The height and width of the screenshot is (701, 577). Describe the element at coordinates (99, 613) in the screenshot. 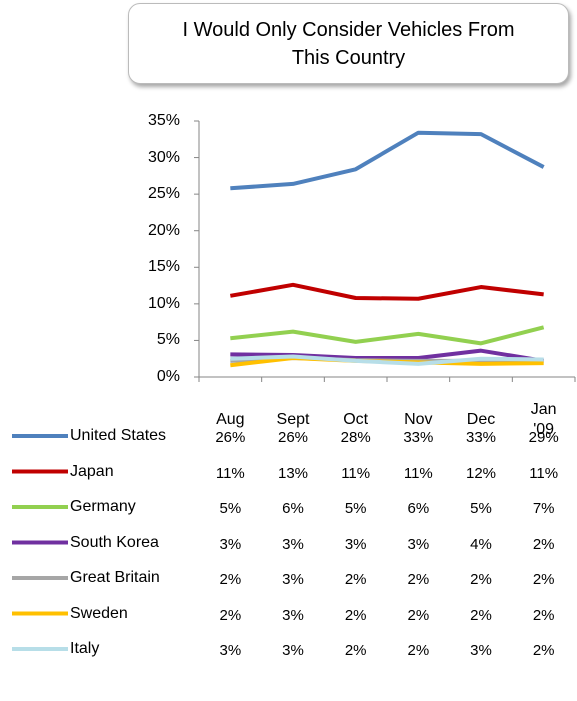

I see `legend-label: Sweden` at that location.